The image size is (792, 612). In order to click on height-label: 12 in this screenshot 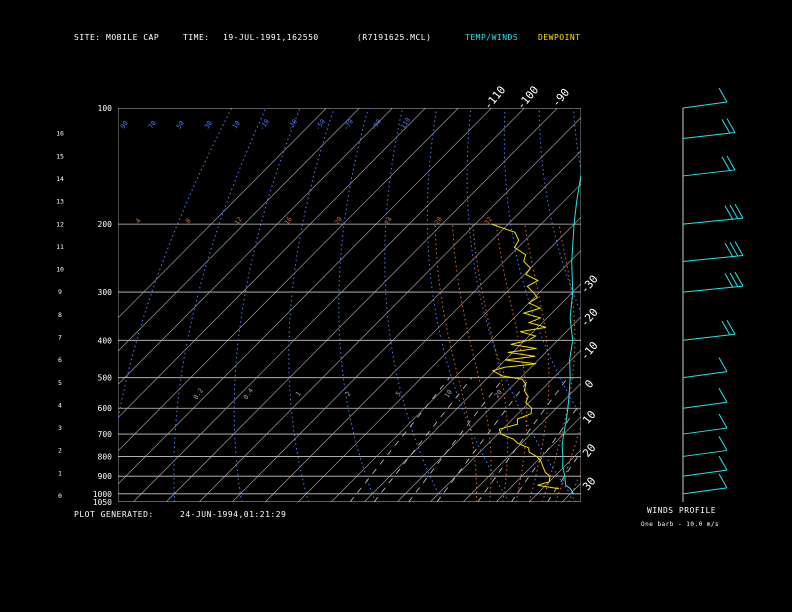, I will do `click(60, 224)`.